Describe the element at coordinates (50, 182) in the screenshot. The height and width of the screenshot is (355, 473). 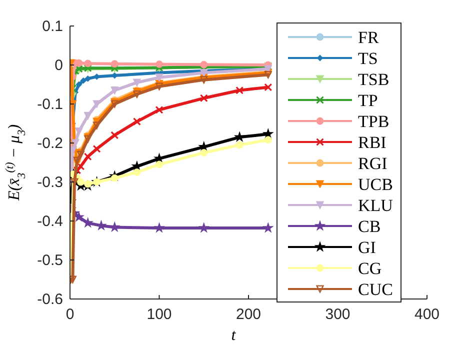
I see `y-tick-label: -0.3` at that location.